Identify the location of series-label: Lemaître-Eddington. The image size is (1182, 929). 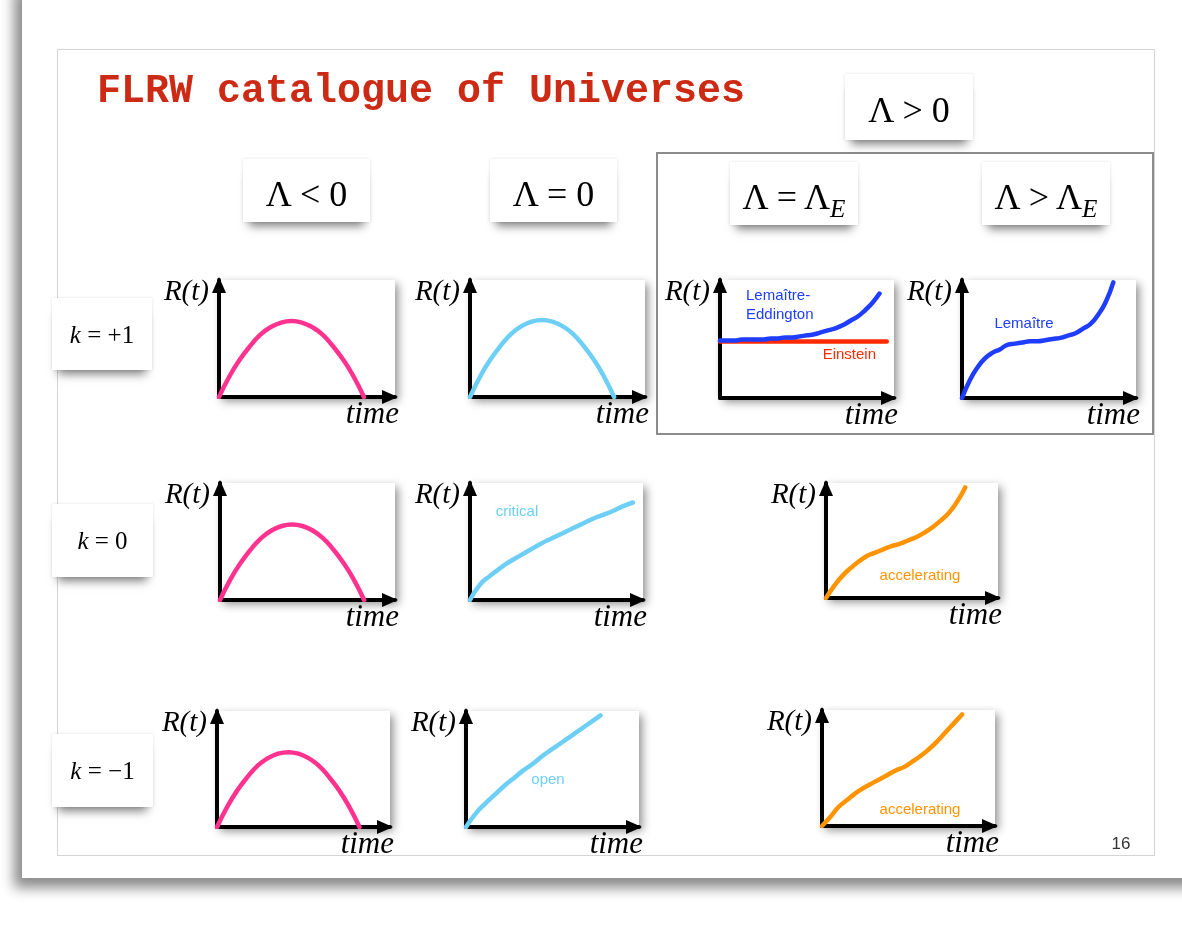
(780, 304).